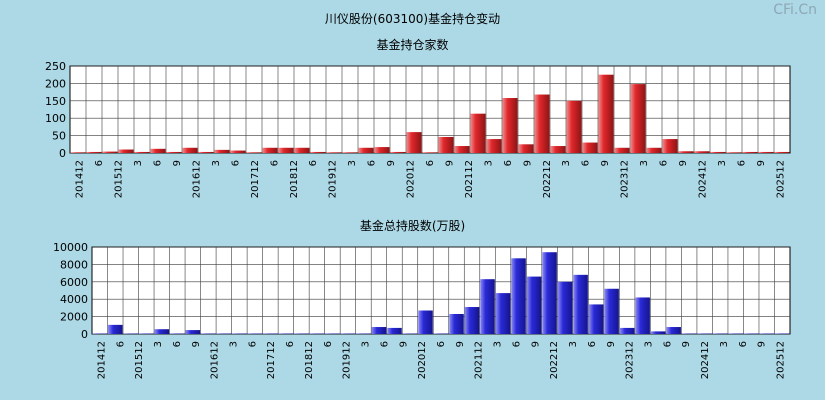 This screenshot has height=400, width=825. I want to click on x-tick-label-shares: 201612, so click(215, 360).